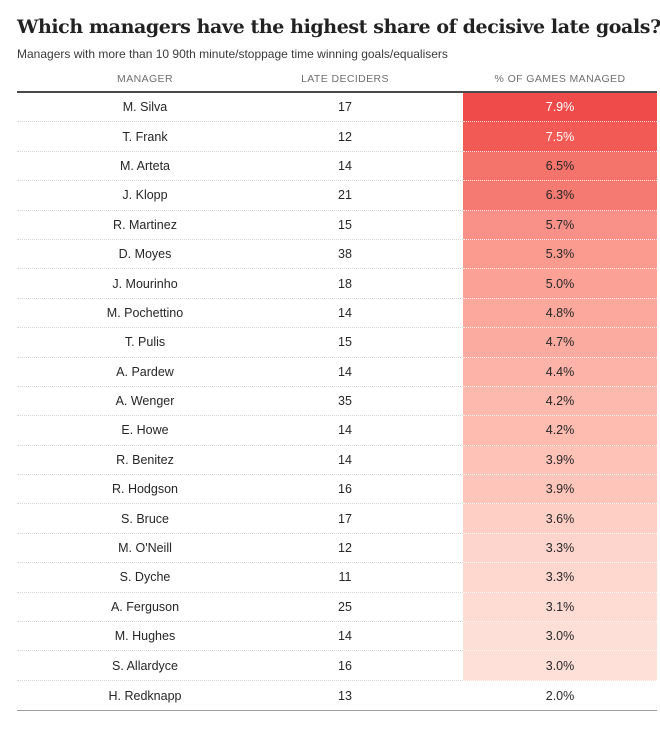  What do you see at coordinates (560, 372) in the screenshot?
I see `pct-games-managed-cell: 4.4%` at bounding box center [560, 372].